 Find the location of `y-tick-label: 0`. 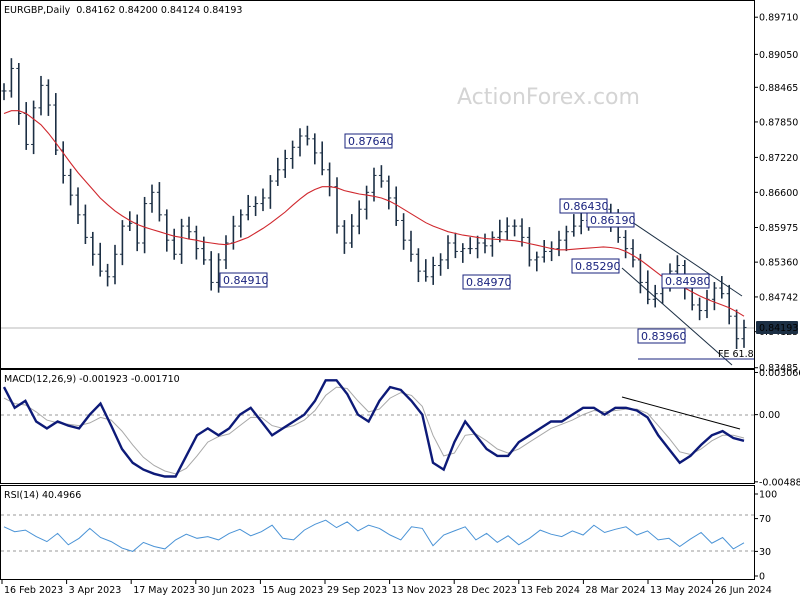

y-tick-label: 0 is located at coordinates (762, 577).